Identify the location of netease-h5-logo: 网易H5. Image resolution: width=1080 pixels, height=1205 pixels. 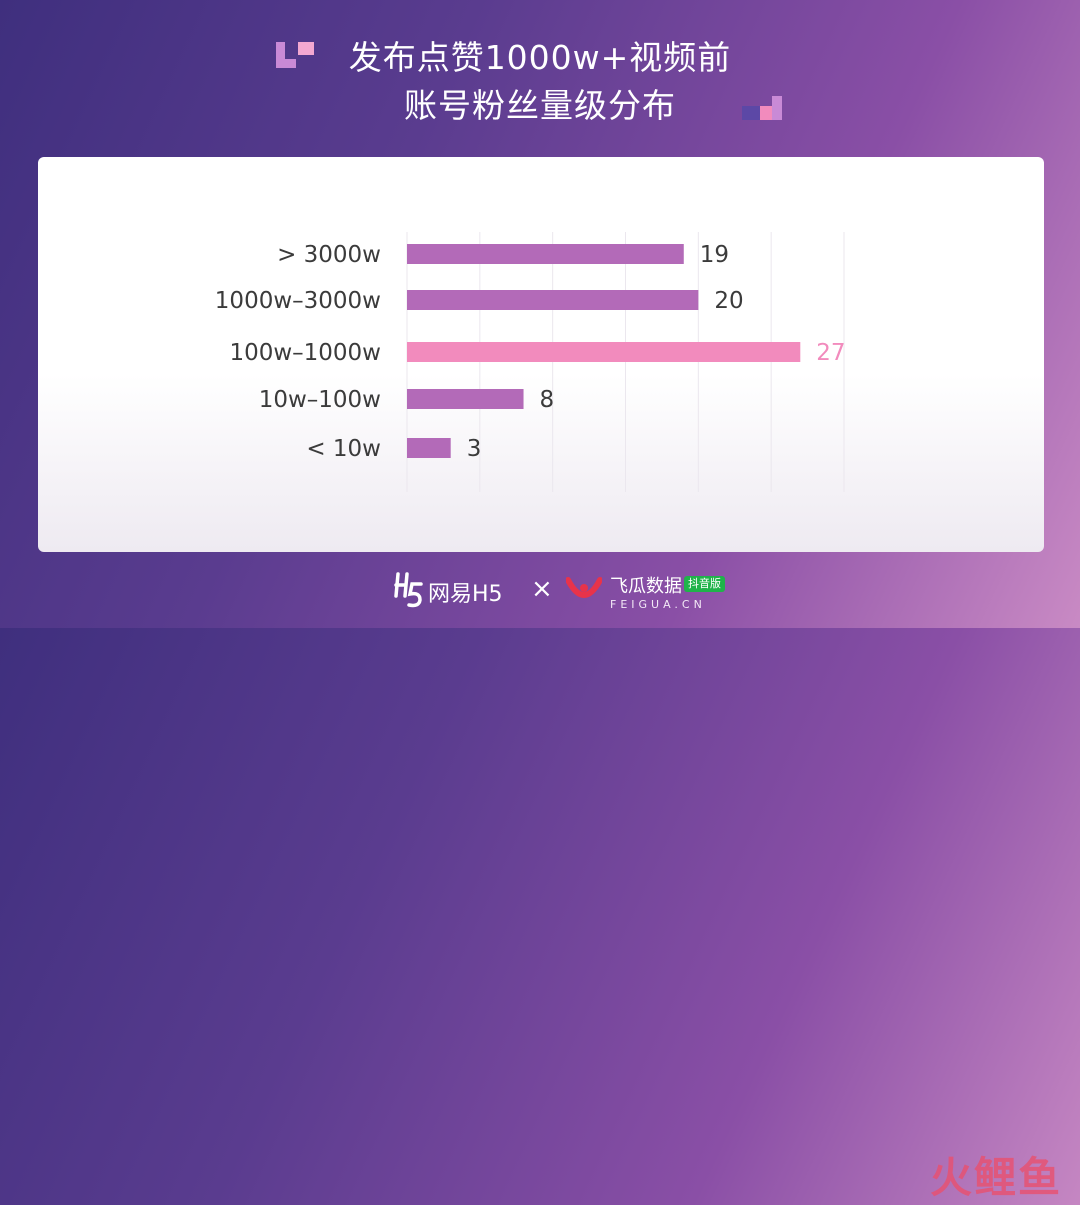
(457, 590).